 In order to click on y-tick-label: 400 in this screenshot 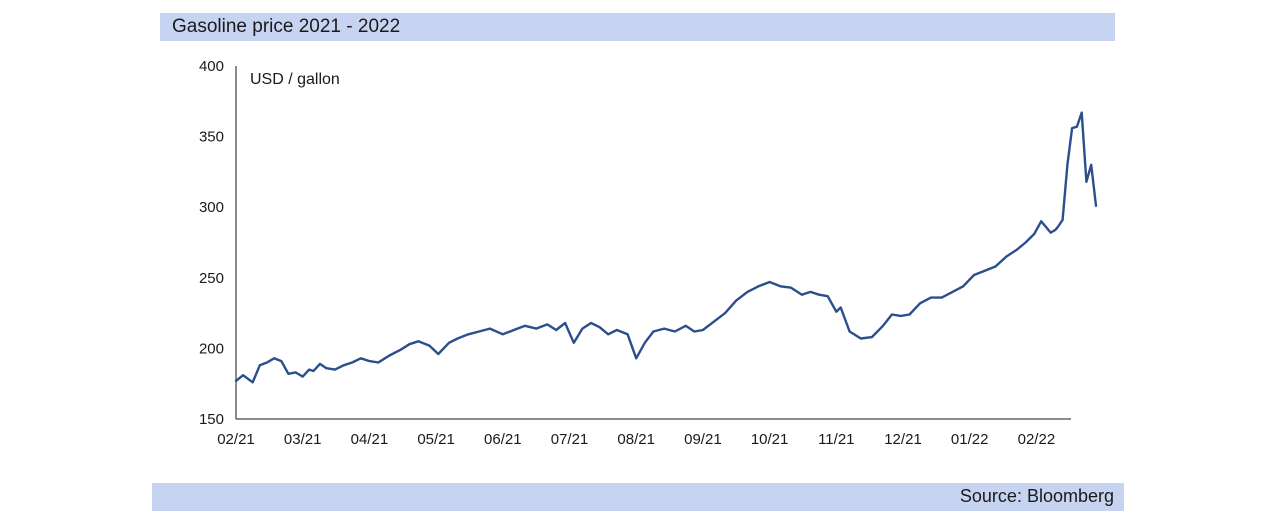, I will do `click(211, 66)`.